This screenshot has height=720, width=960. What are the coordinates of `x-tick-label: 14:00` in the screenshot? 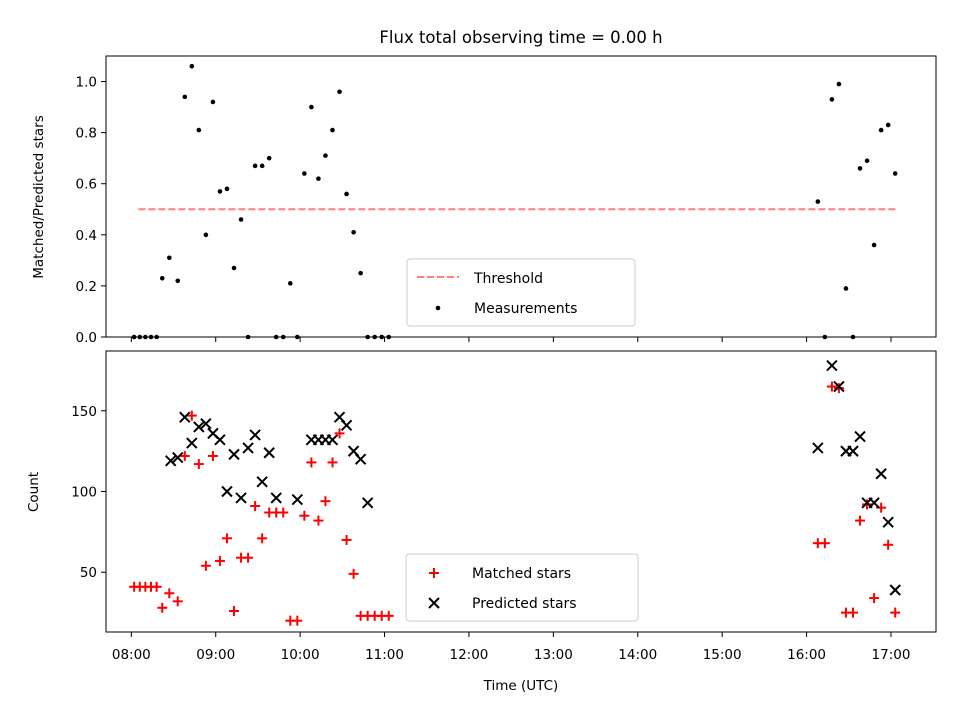 It's located at (637, 655).